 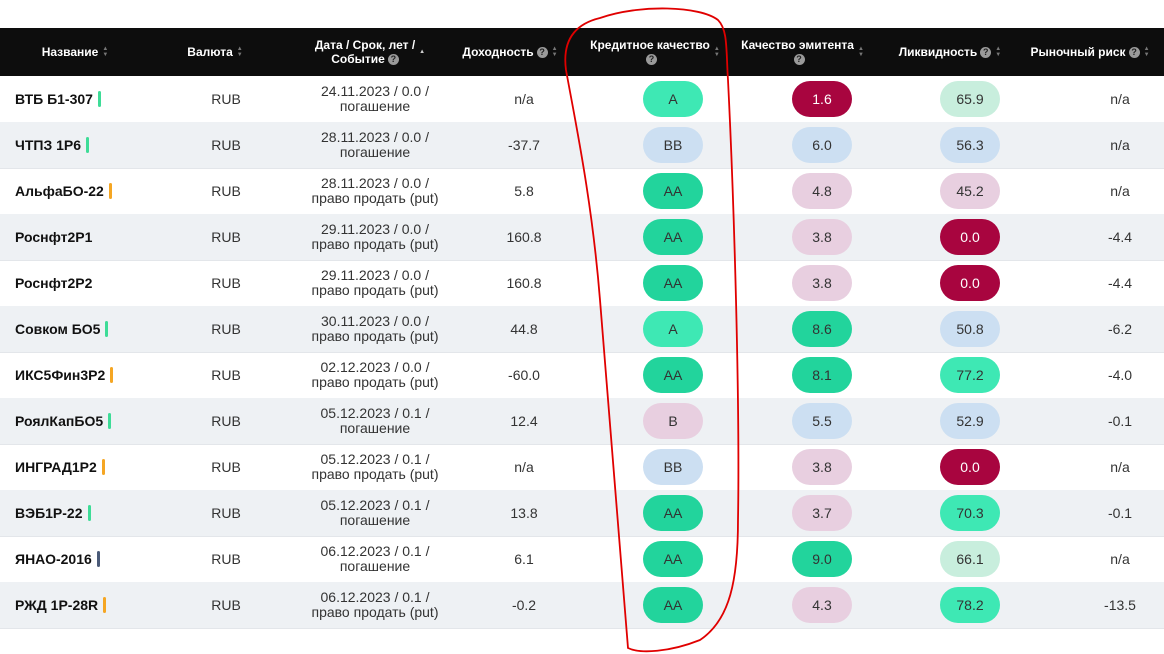 I want to click on liquidity-badge: 45.2, so click(x=970, y=191).